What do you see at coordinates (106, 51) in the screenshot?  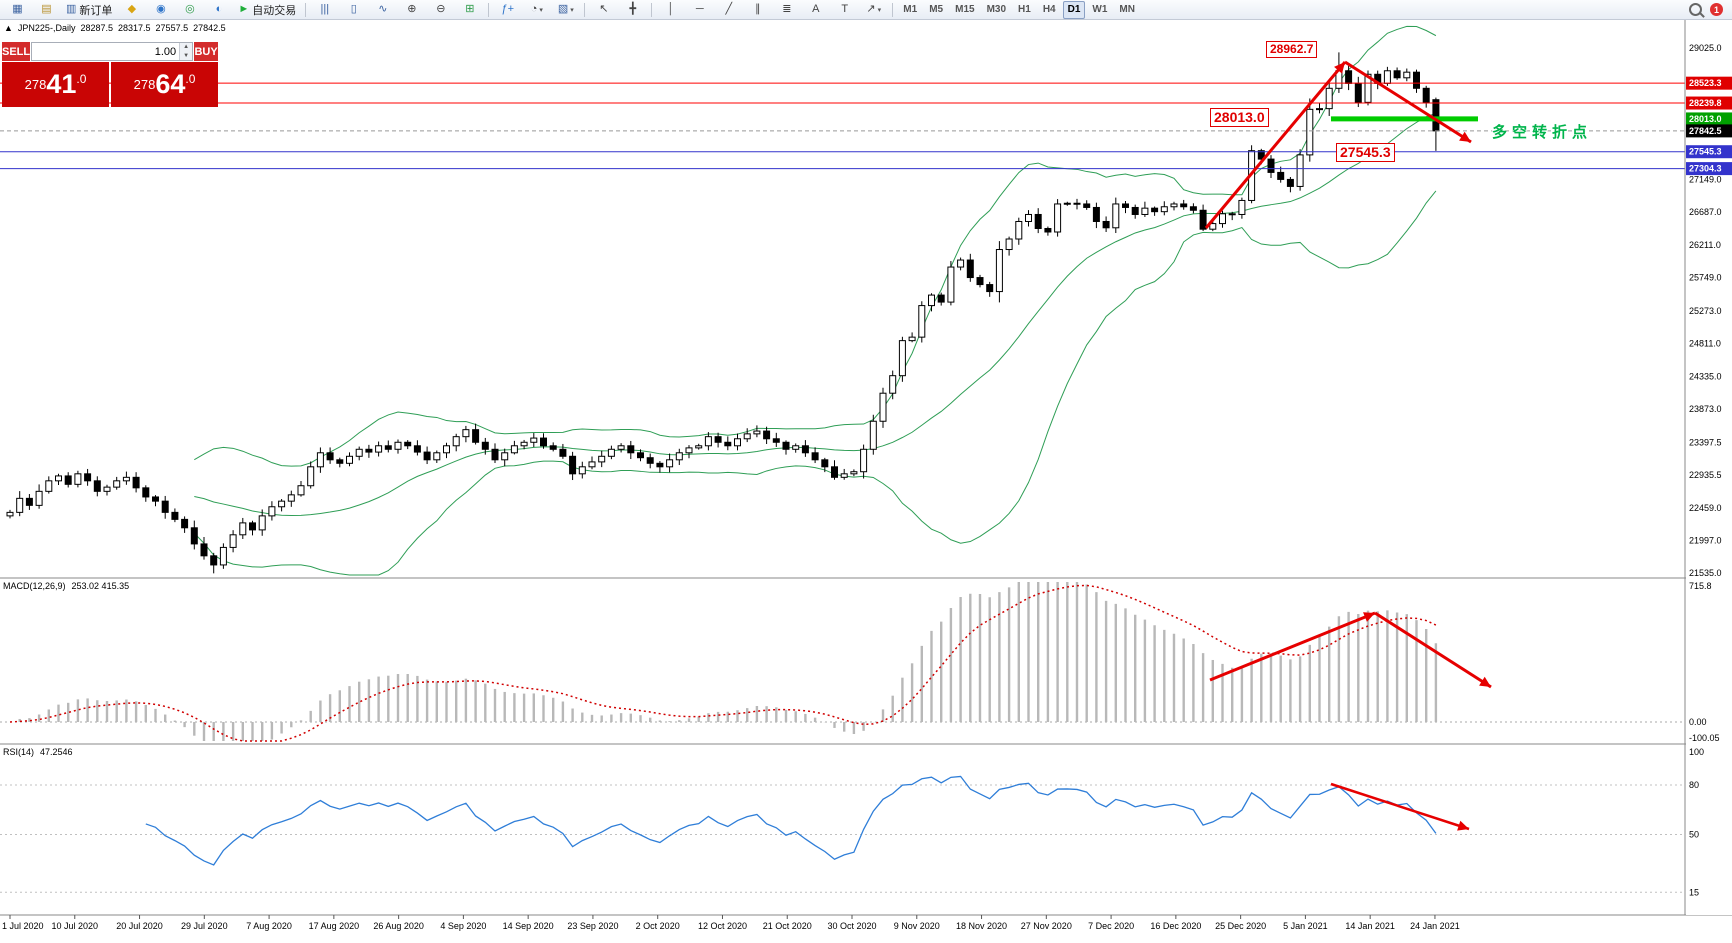 I see `volume-input` at bounding box center [106, 51].